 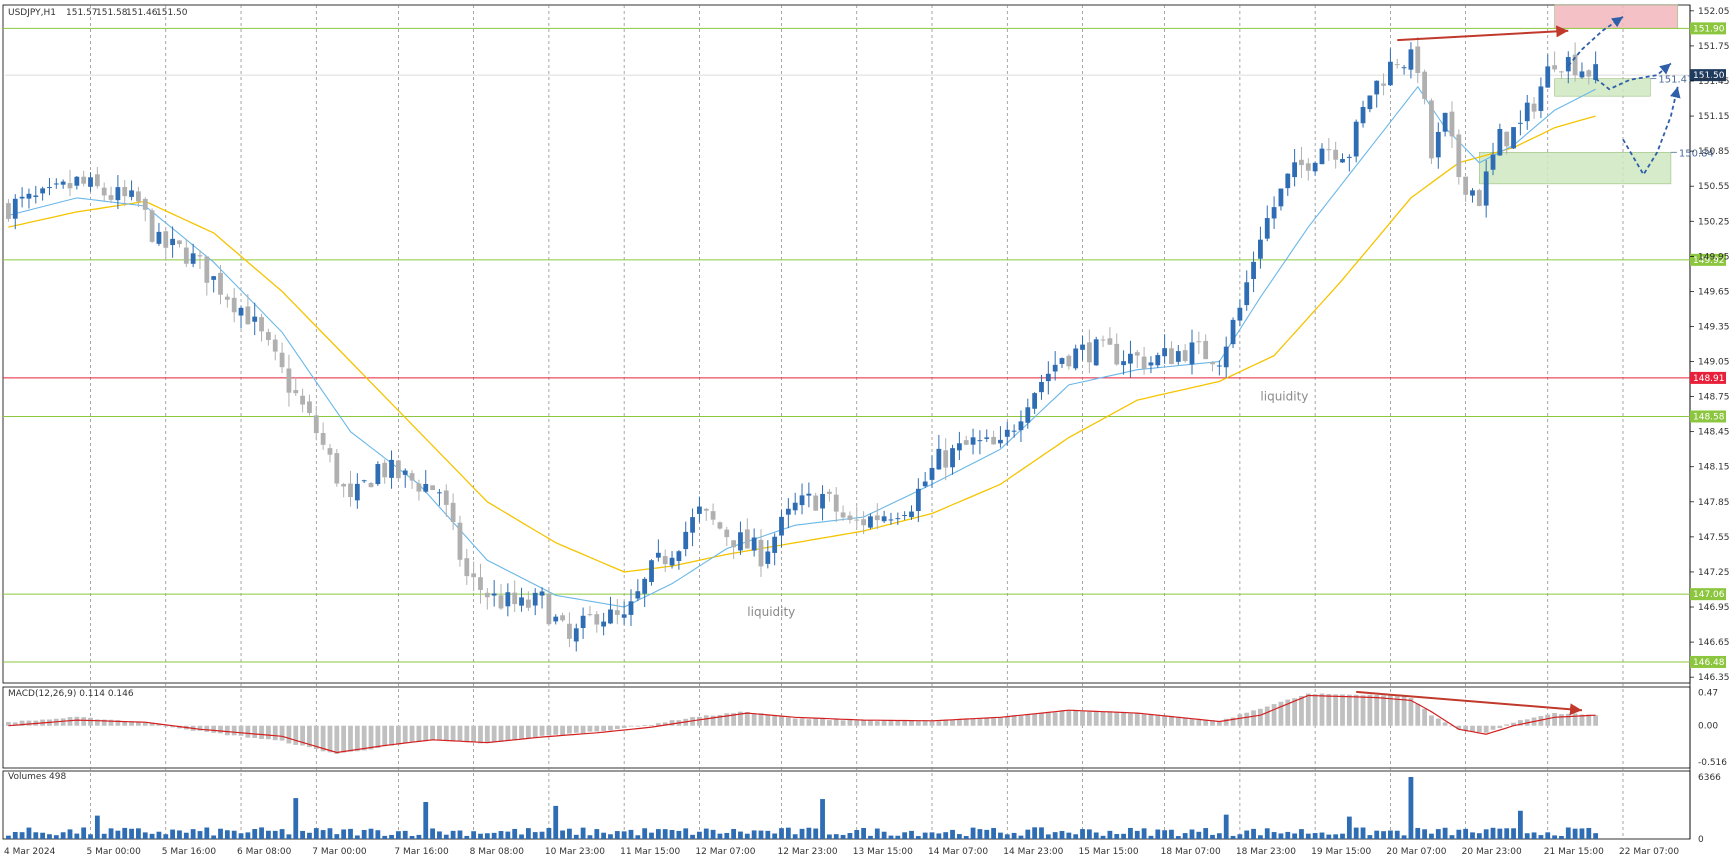 I want to click on time-tick-label: 20 Mar 07:00, so click(x=1416, y=852).